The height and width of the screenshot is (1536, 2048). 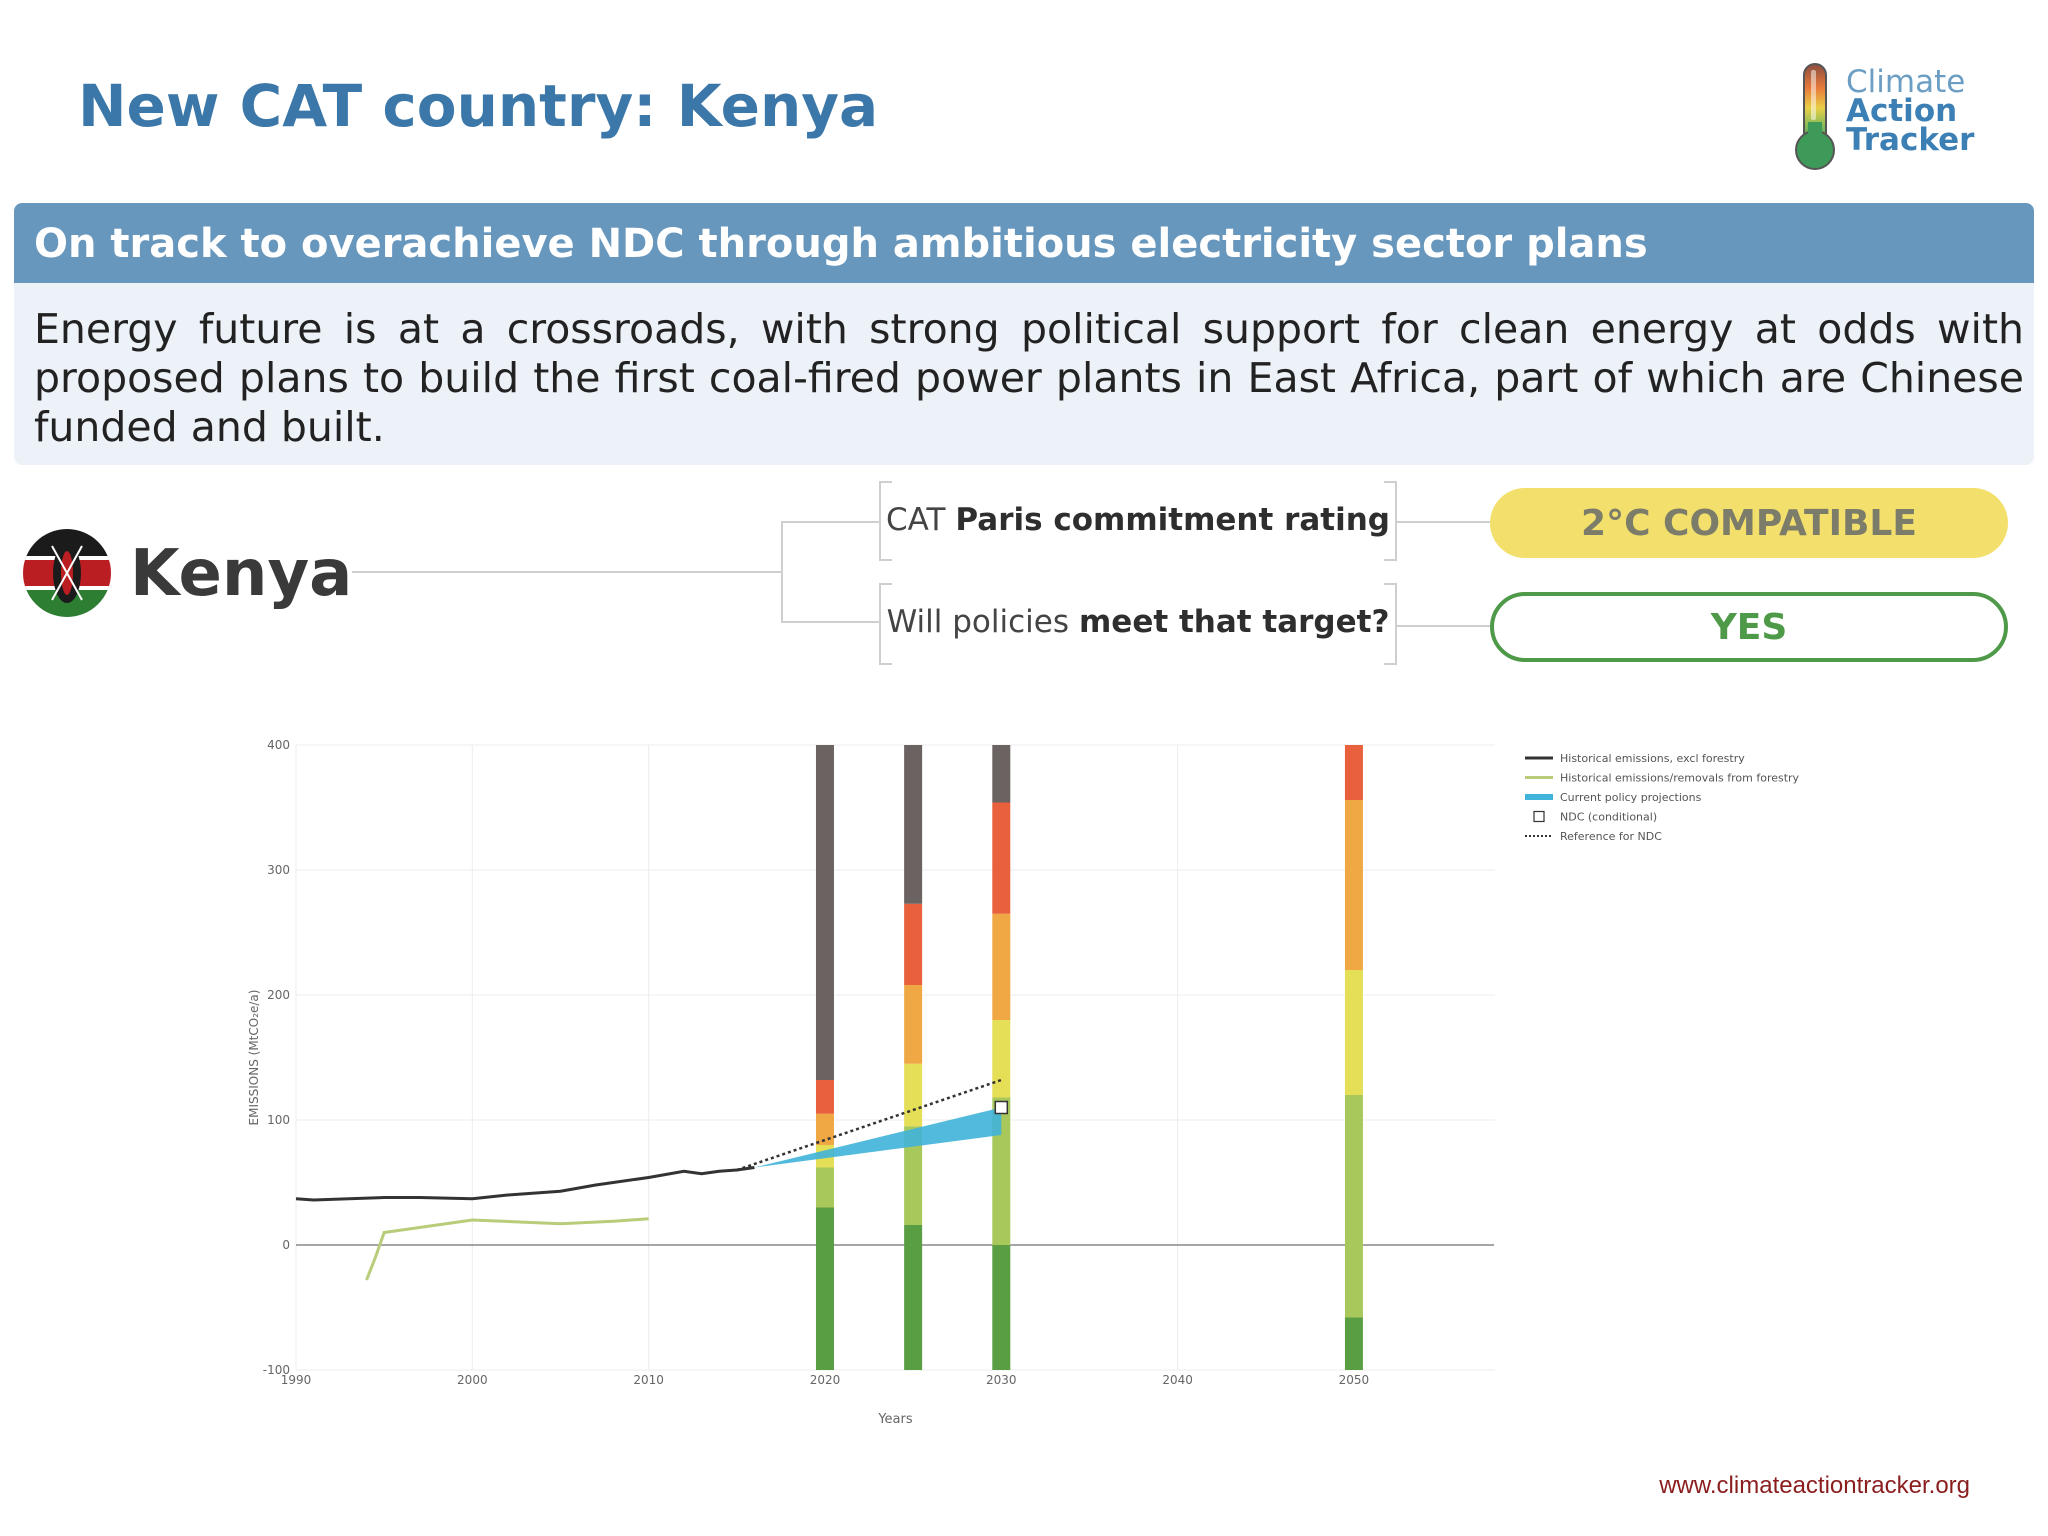 I want to click on legend-label: Historical emissions, excl forestry, so click(x=1652, y=758).